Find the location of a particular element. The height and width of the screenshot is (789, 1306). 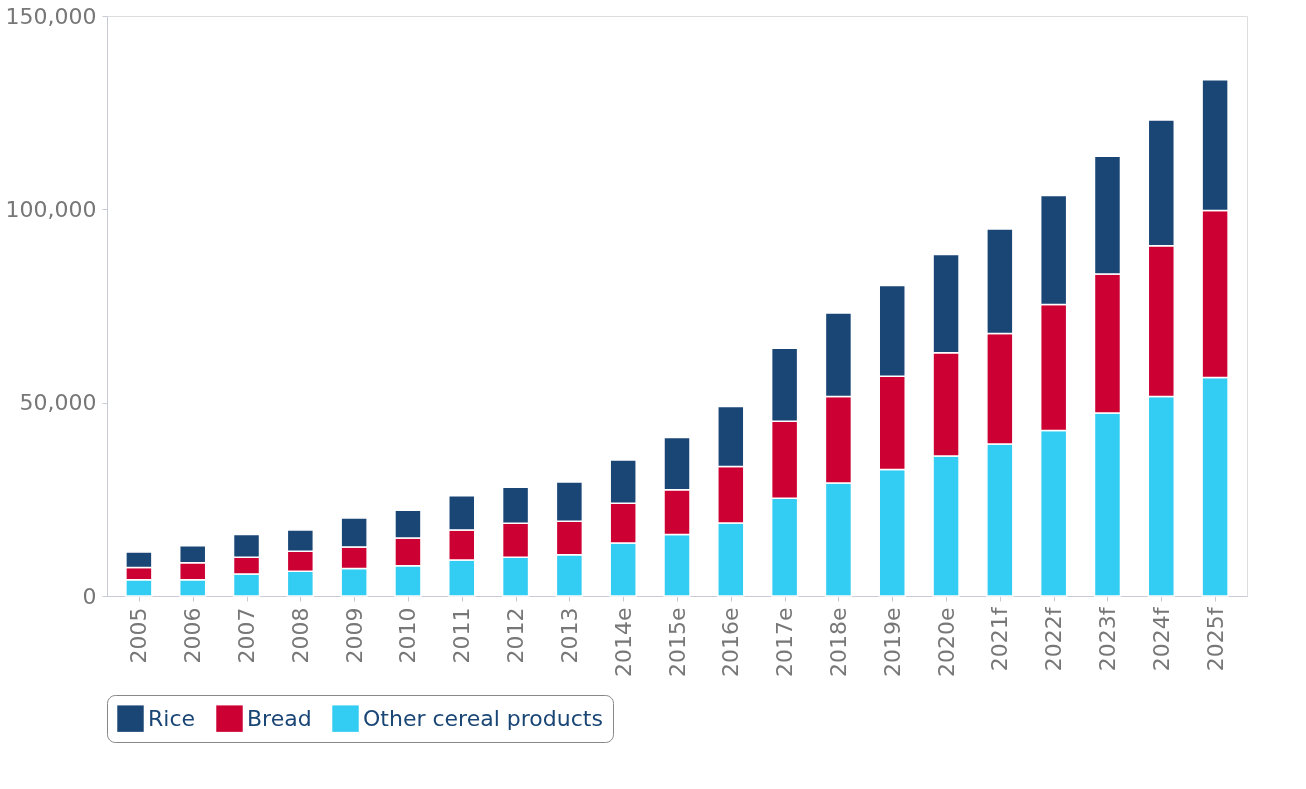

y-tick-label: 100,000 is located at coordinates (51, 209).